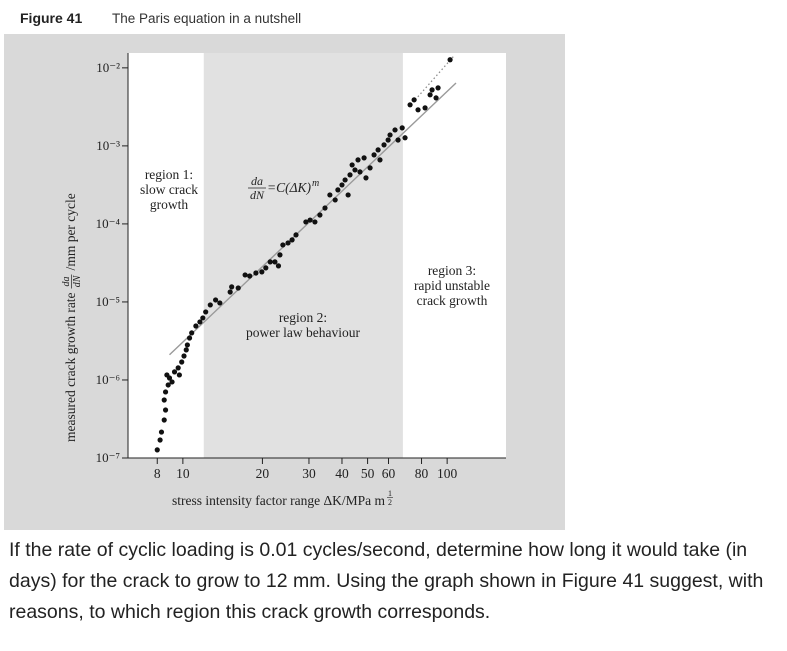 This screenshot has width=787, height=651. I want to click on x-label-exp-den: 2, so click(390, 502).